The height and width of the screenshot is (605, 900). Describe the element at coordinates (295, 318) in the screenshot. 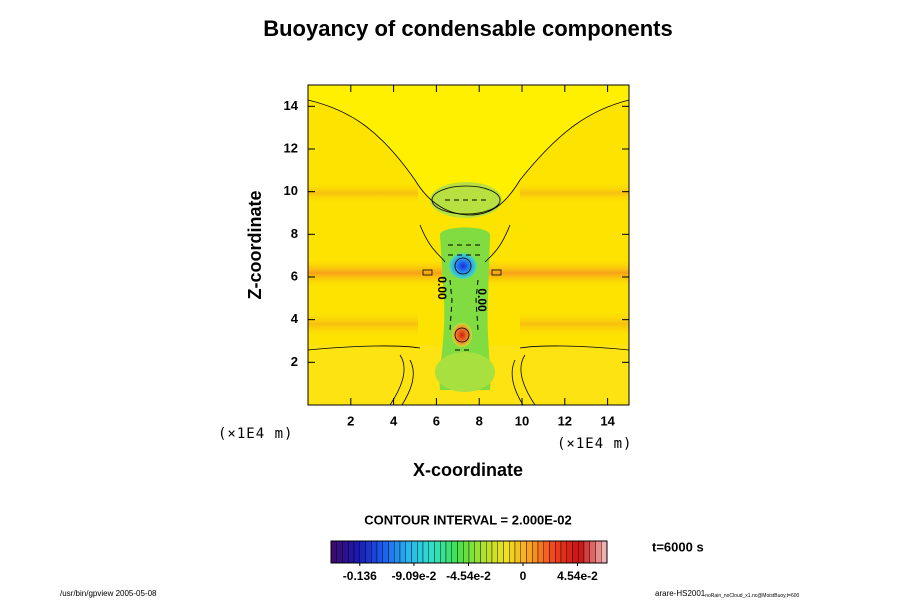

I see `y-tick-label: 4` at that location.